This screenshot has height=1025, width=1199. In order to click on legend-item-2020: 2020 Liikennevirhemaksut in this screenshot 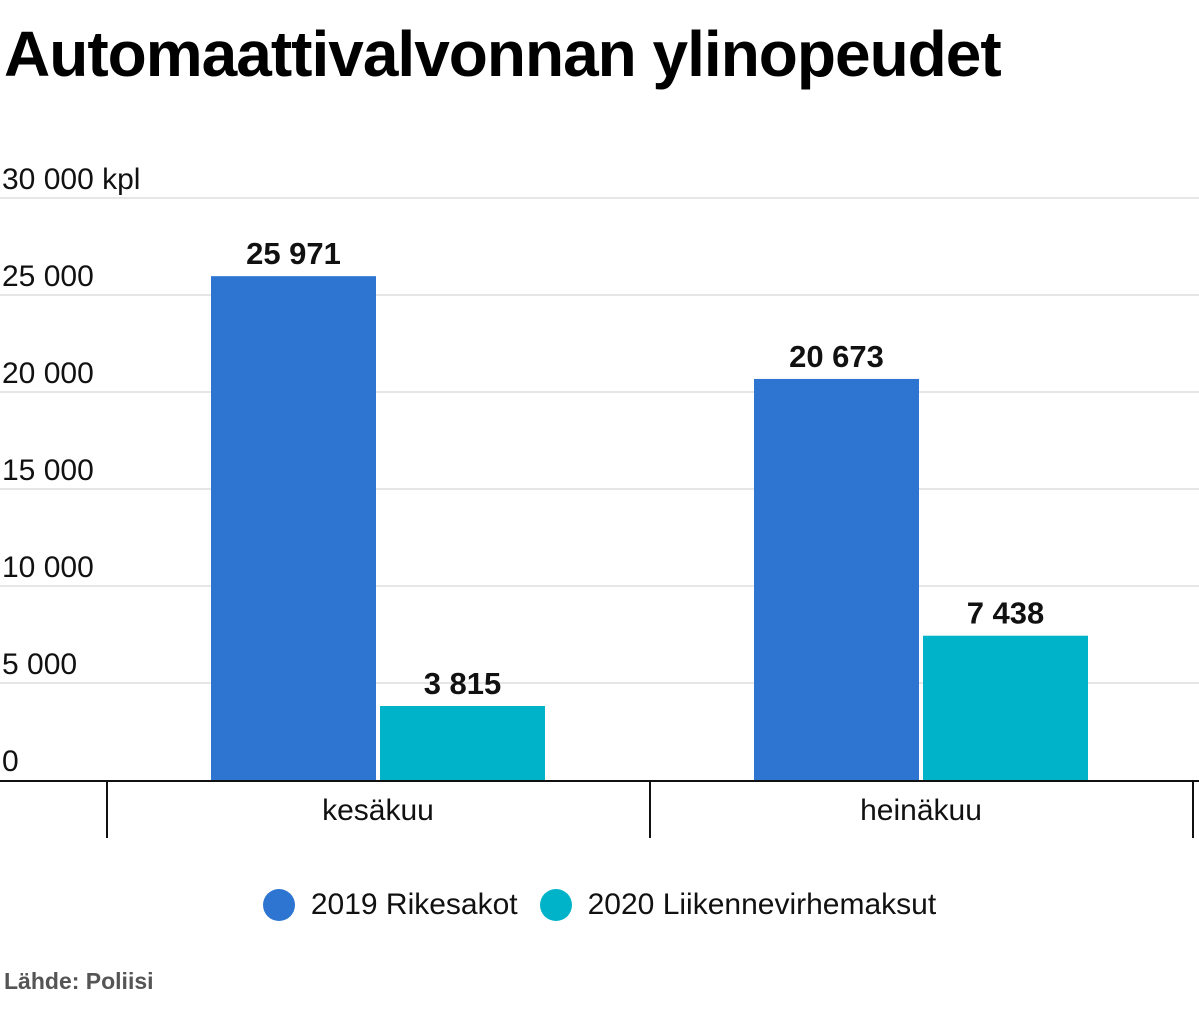, I will do `click(738, 905)`.